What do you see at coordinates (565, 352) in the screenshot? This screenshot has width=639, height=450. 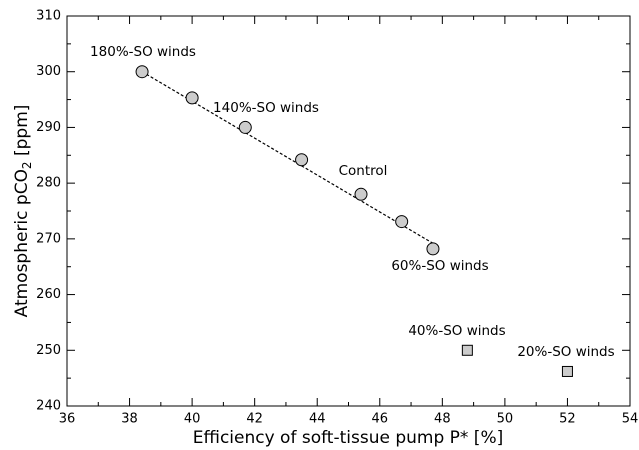 I see `annotation: 20%-SO winds` at bounding box center [565, 352].